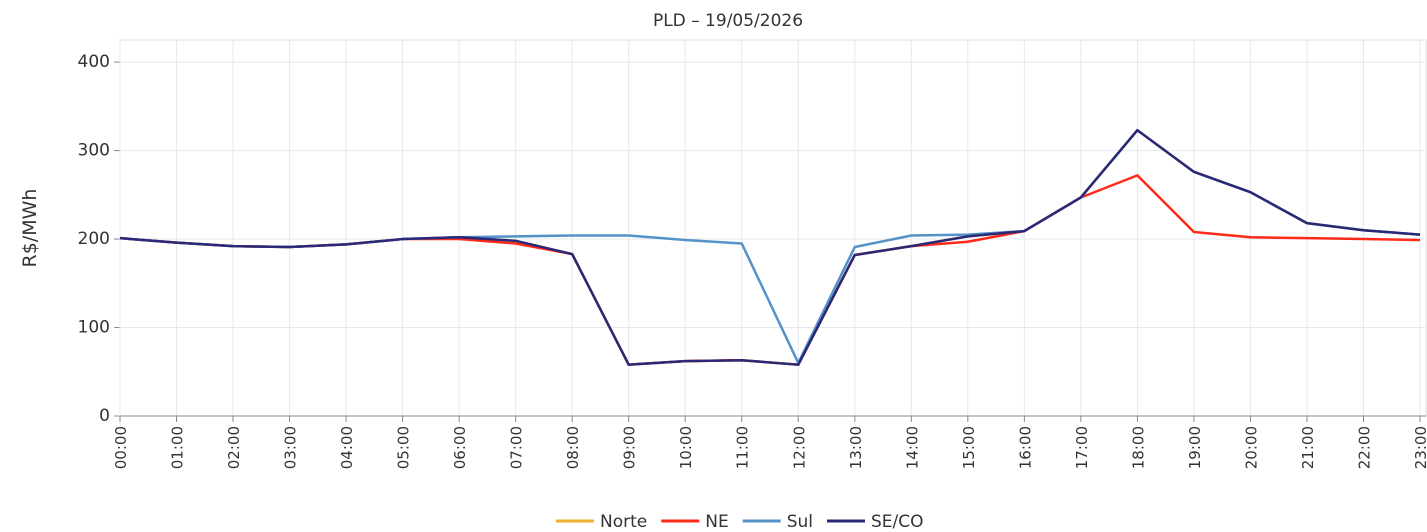 The image size is (1427, 532). I want to click on x-tick-label: 16:00, so click(1025, 447).